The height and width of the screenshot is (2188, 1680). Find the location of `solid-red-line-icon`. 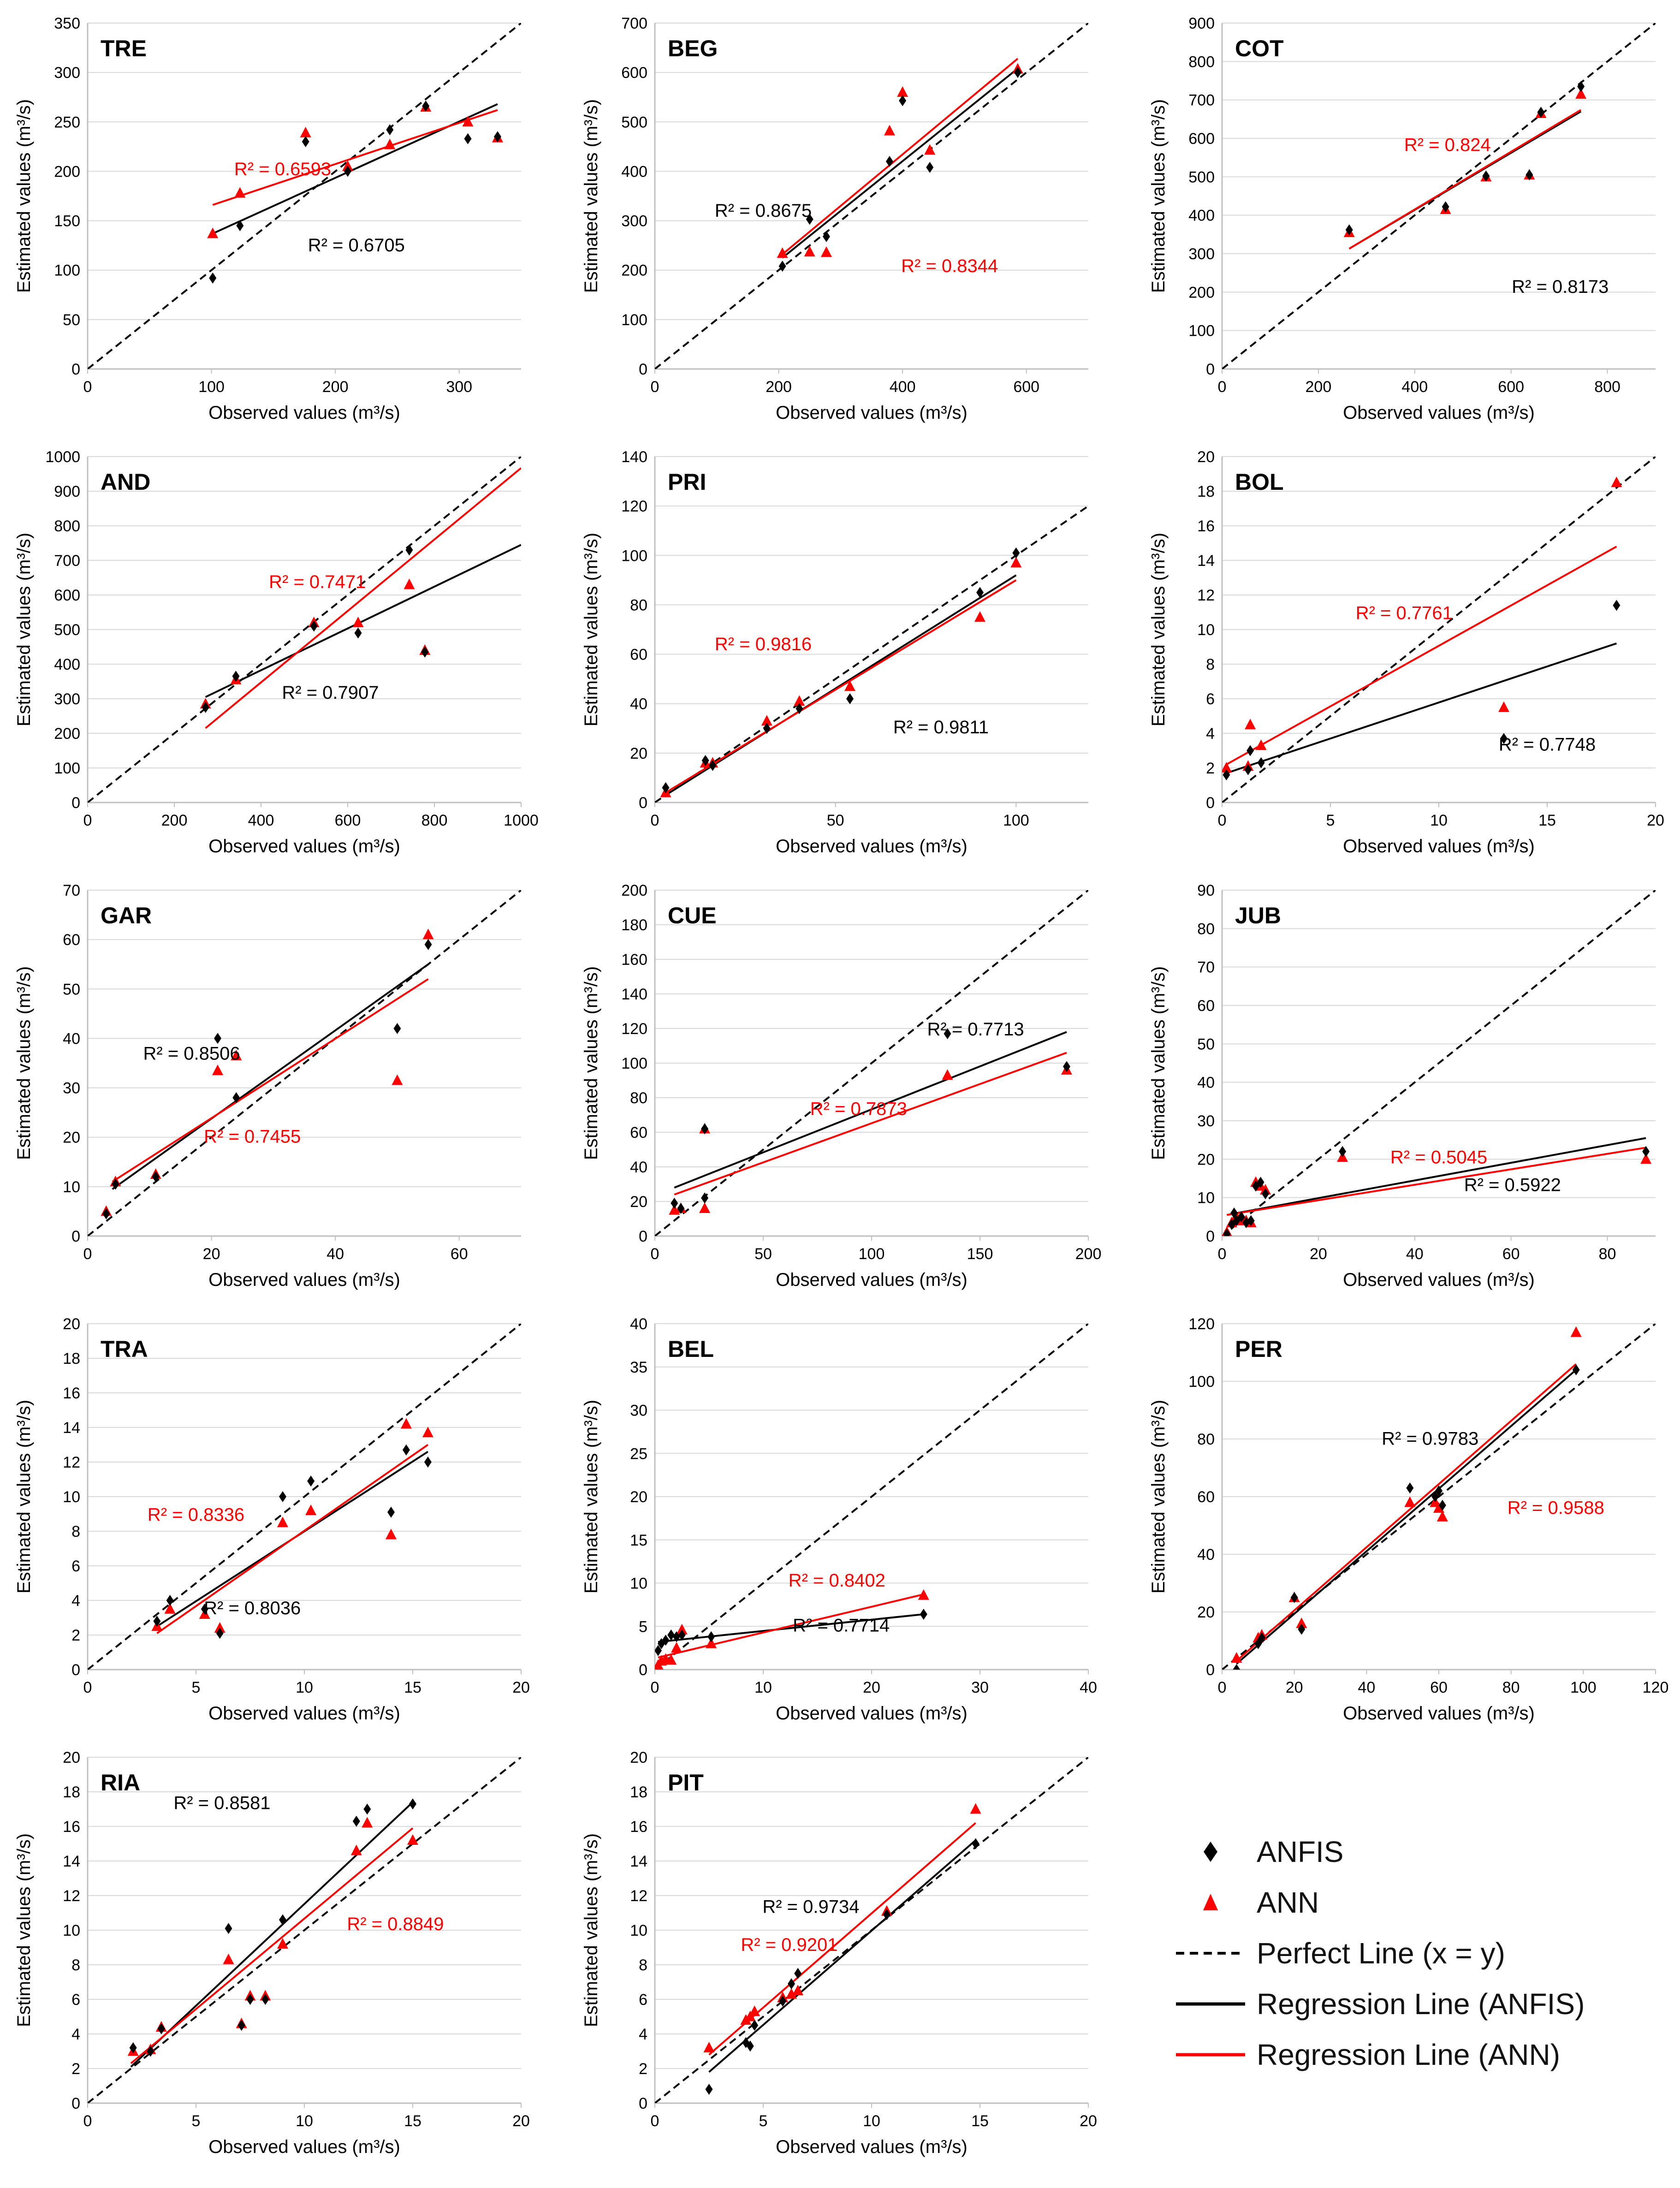

solid-red-line-icon is located at coordinates (1210, 2055).